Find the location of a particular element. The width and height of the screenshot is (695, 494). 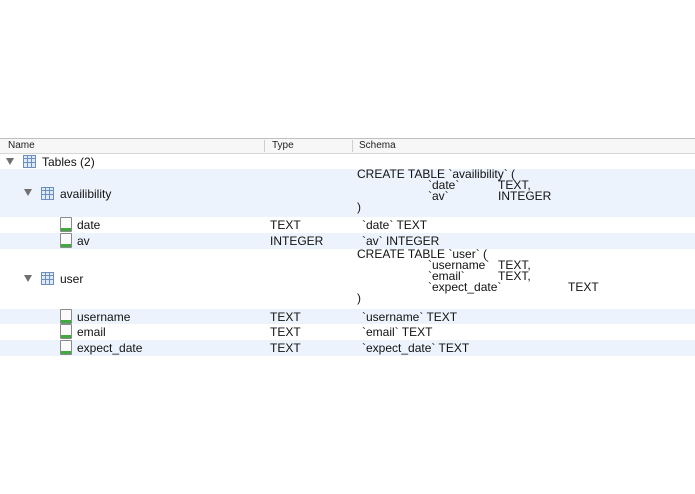

tree-row-column-av: av INTEGER `av` INTEGER is located at coordinates (347, 241).